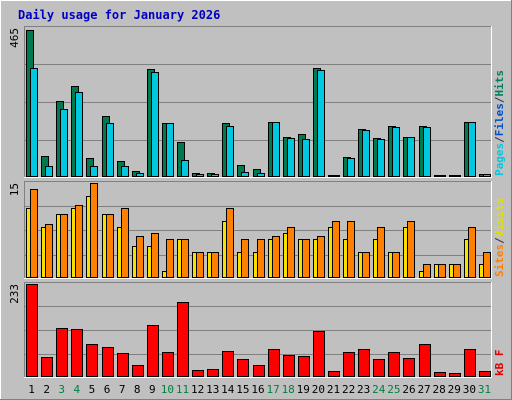 Image resolution: width=512 pixels, height=400 pixels. I want to click on legend-entry: Sites, so click(499, 260).